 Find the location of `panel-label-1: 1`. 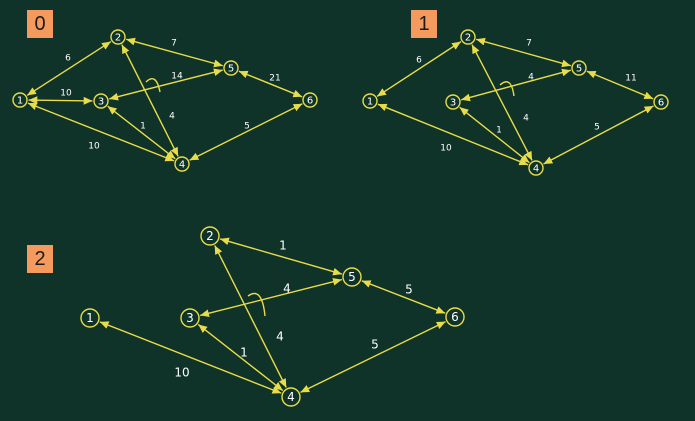

panel-label-1: 1 is located at coordinates (424, 24).